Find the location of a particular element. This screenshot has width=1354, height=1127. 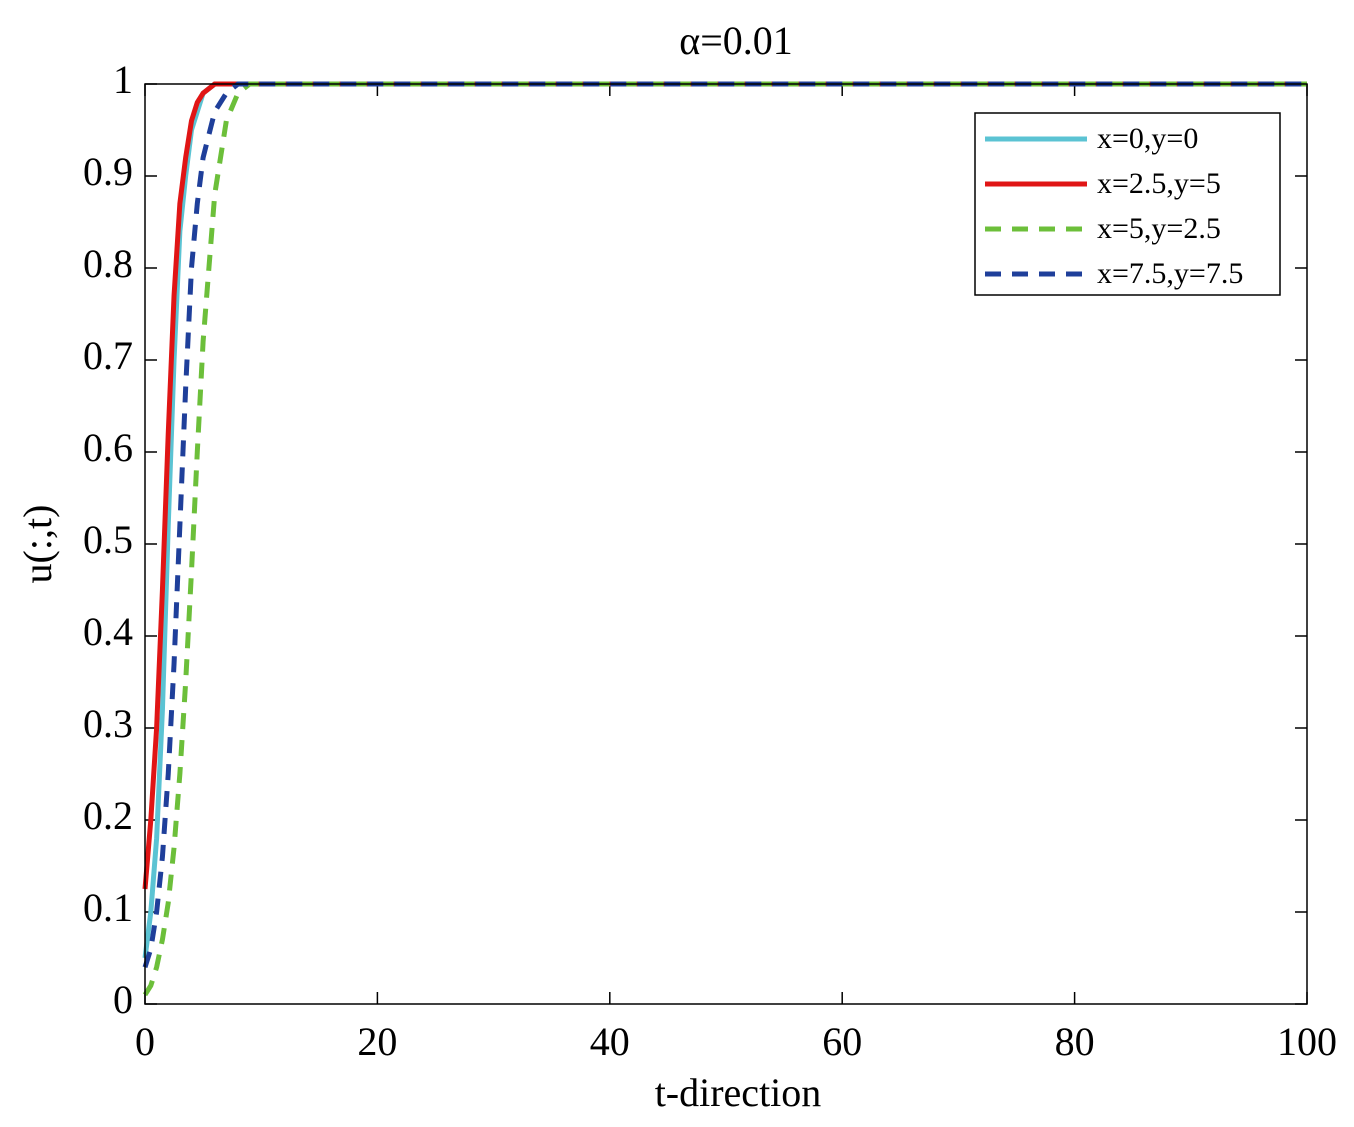

y-tick-label: 0.1 is located at coordinates (108, 907).